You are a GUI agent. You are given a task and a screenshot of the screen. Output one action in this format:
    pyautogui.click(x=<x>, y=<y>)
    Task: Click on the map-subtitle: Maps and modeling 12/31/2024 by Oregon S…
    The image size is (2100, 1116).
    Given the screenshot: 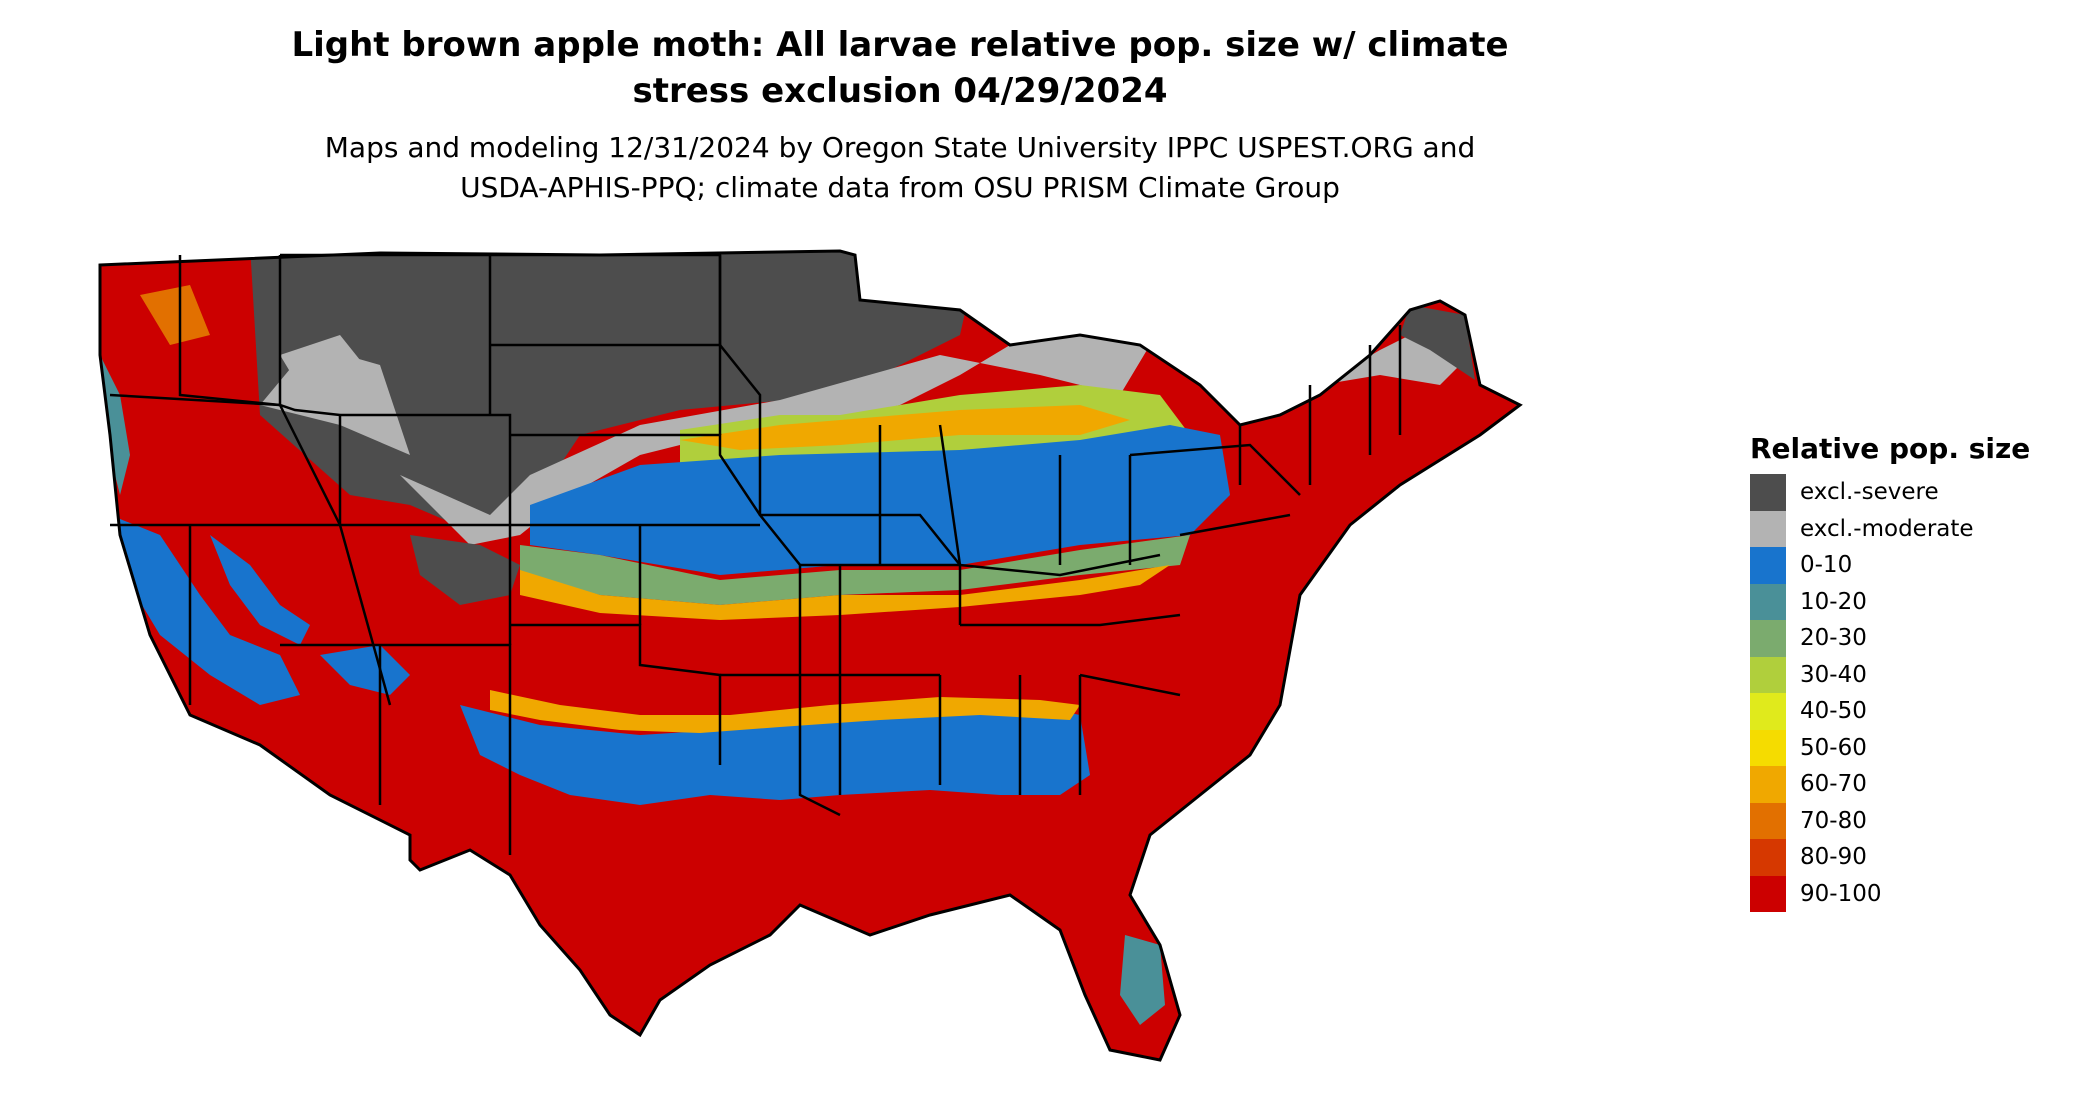 What is the action you would take?
    pyautogui.click(x=900, y=168)
    